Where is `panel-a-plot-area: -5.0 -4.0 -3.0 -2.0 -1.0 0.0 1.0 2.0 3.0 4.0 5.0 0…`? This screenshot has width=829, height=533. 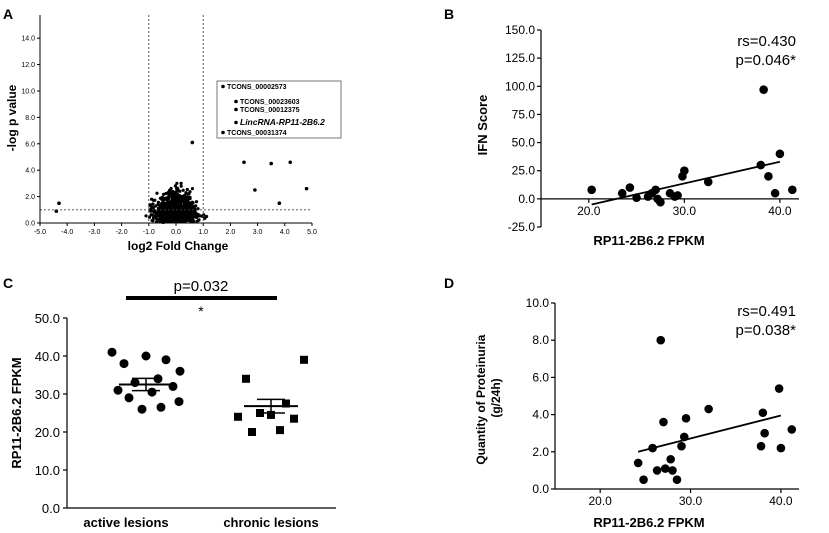 panel-a-plot-area: -5.0 -4.0 -3.0 -2.0 -1.0 0.0 1.0 2.0 3.0 4.0 5.0 0… is located at coordinates (169, 125).